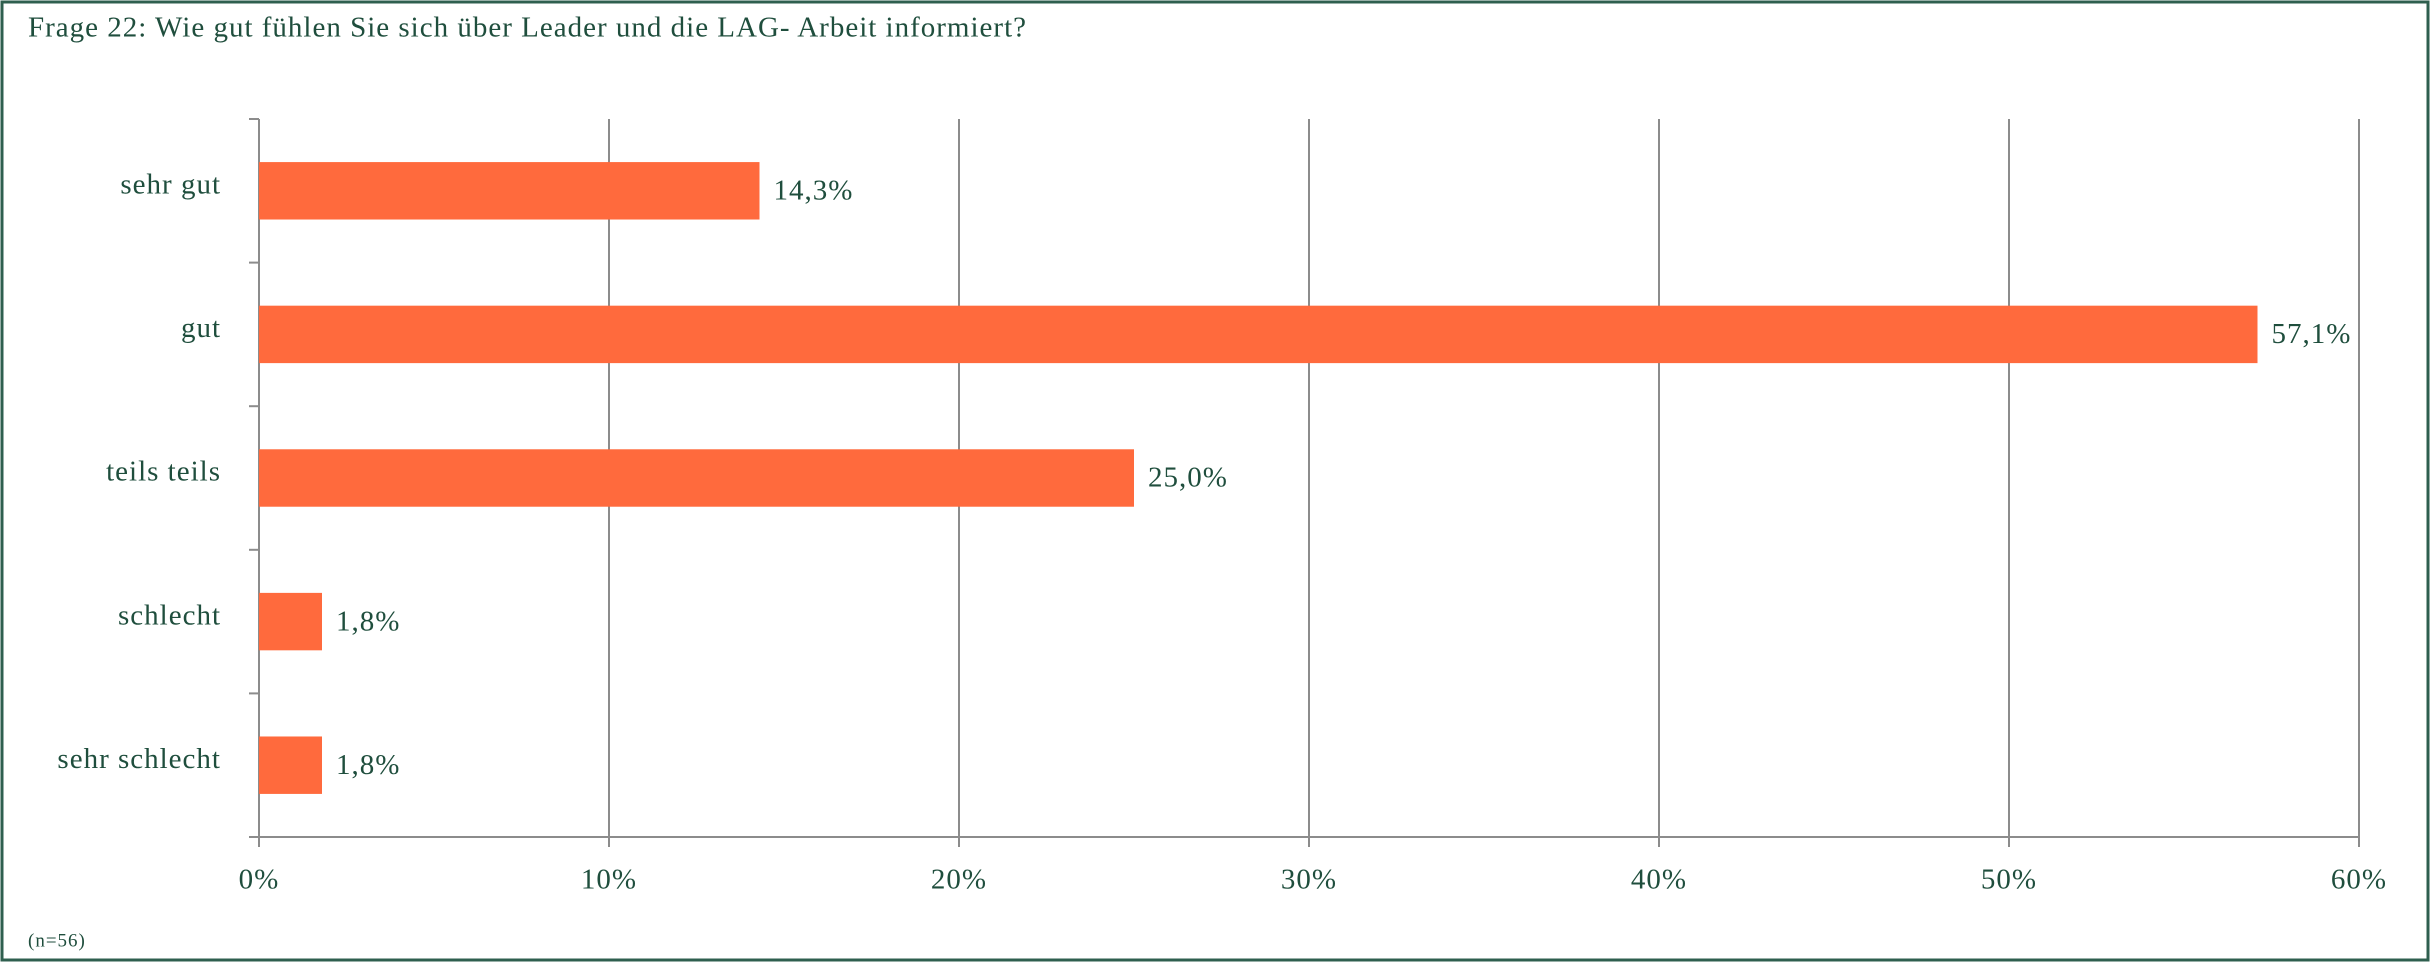 This screenshot has height=962, width=2430. What do you see at coordinates (169, 615) in the screenshot?
I see `y-tick-label: schlecht` at bounding box center [169, 615].